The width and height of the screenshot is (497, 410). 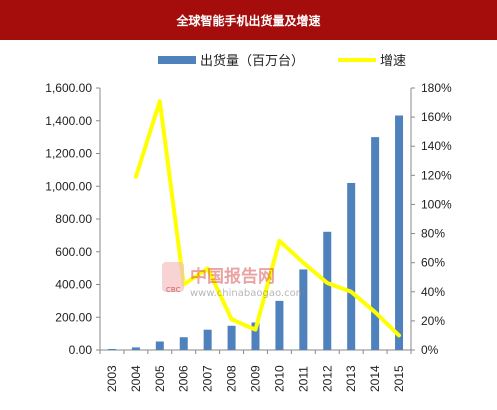 What do you see at coordinates (252, 61) in the screenshot?
I see `legend-bar-label: 出货量（百万台）` at bounding box center [252, 61].